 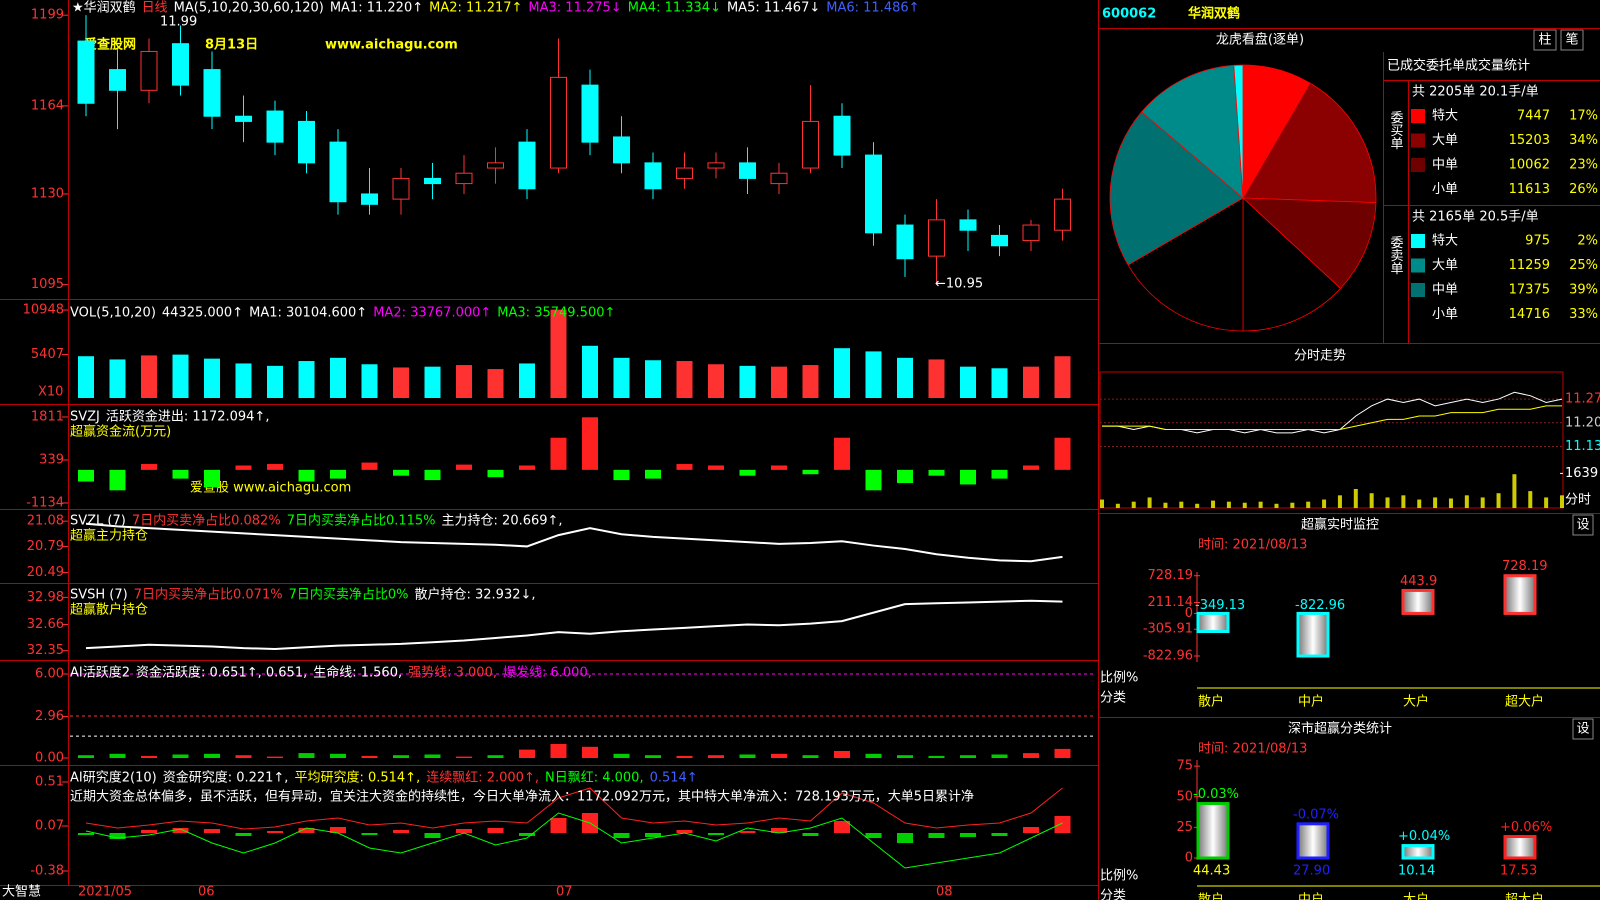 What do you see at coordinates (564, 892) in the screenshot?
I see `date-label: 07` at bounding box center [564, 892].